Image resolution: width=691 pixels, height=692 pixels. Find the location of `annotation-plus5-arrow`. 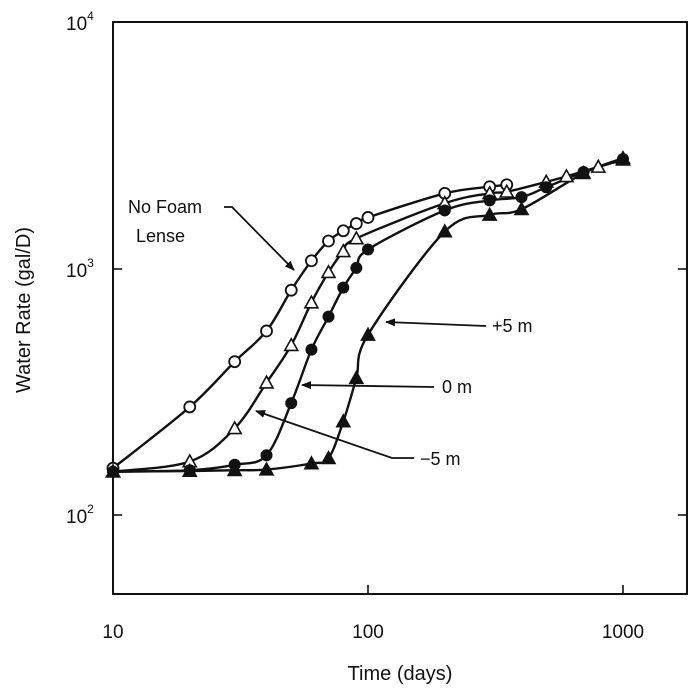

annotation-plus5-arrow is located at coordinates (436, 322).